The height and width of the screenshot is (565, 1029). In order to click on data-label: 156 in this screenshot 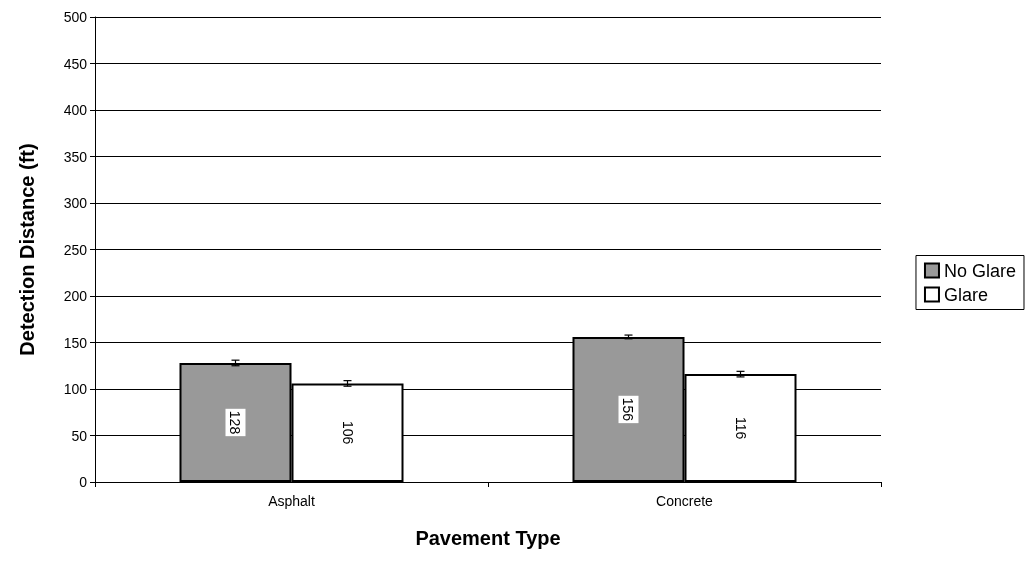, I will do `click(628, 409)`.